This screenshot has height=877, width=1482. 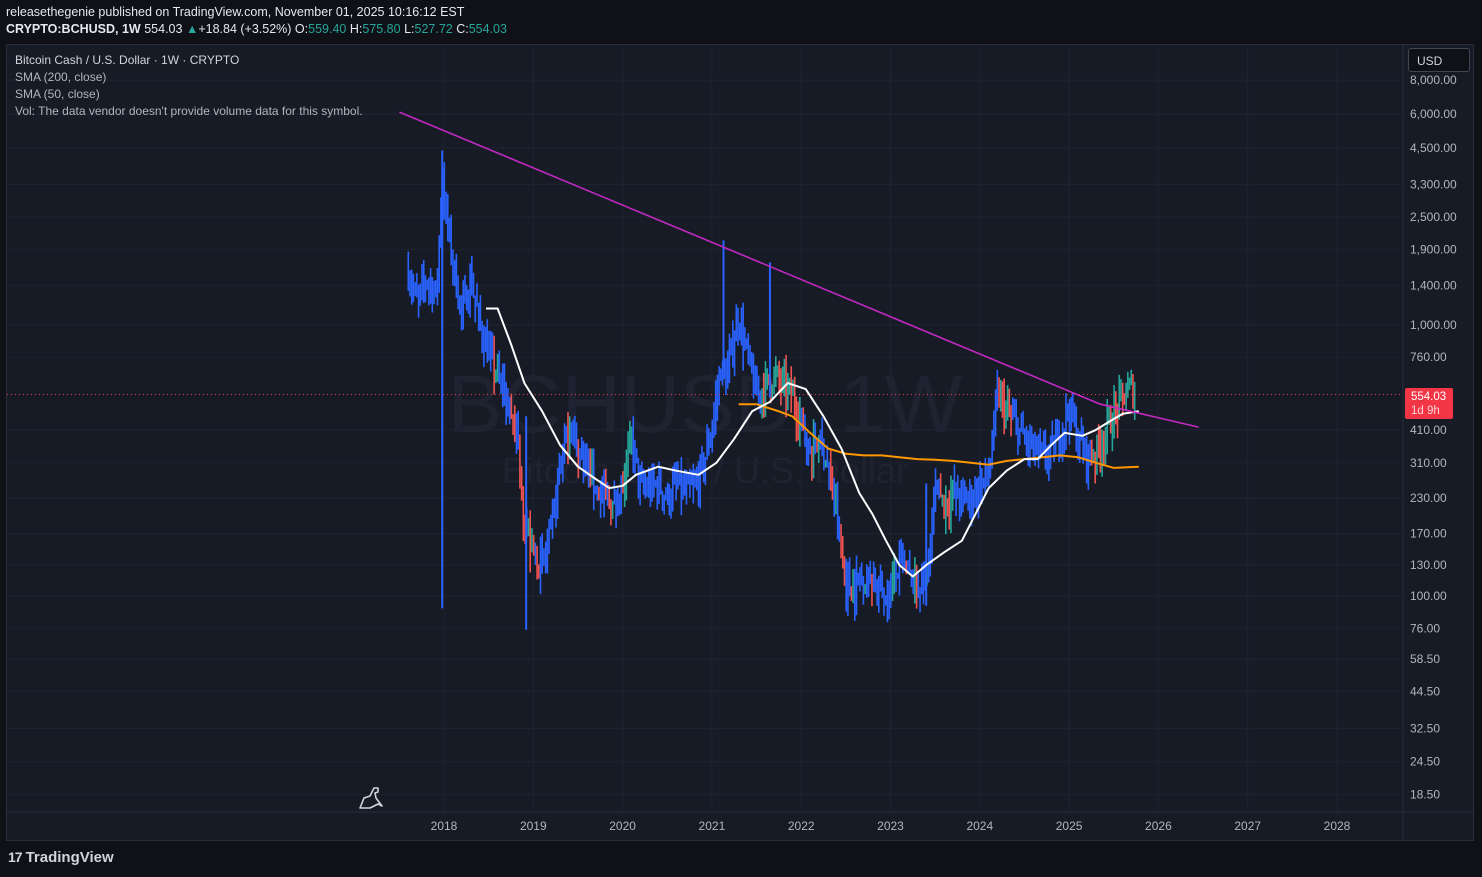 I want to click on price-tick-label: 3,300.00, so click(x=1433, y=184).